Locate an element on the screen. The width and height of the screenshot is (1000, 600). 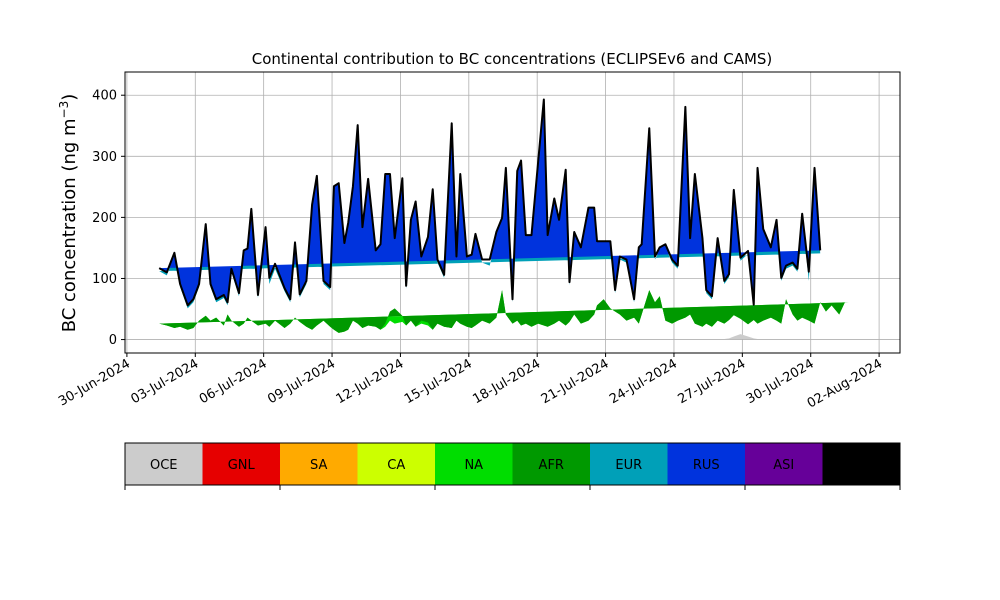
y-tick-label: 100 is located at coordinates (104, 279).